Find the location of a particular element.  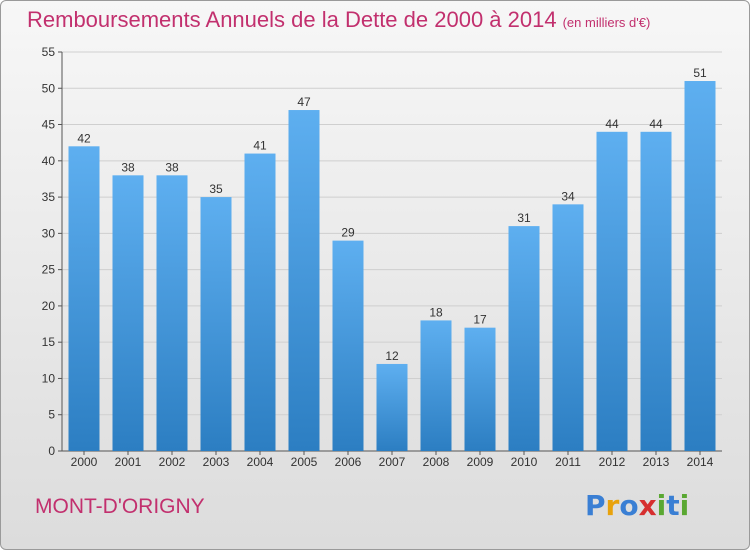

logo-letter: o is located at coordinates (629, 505).